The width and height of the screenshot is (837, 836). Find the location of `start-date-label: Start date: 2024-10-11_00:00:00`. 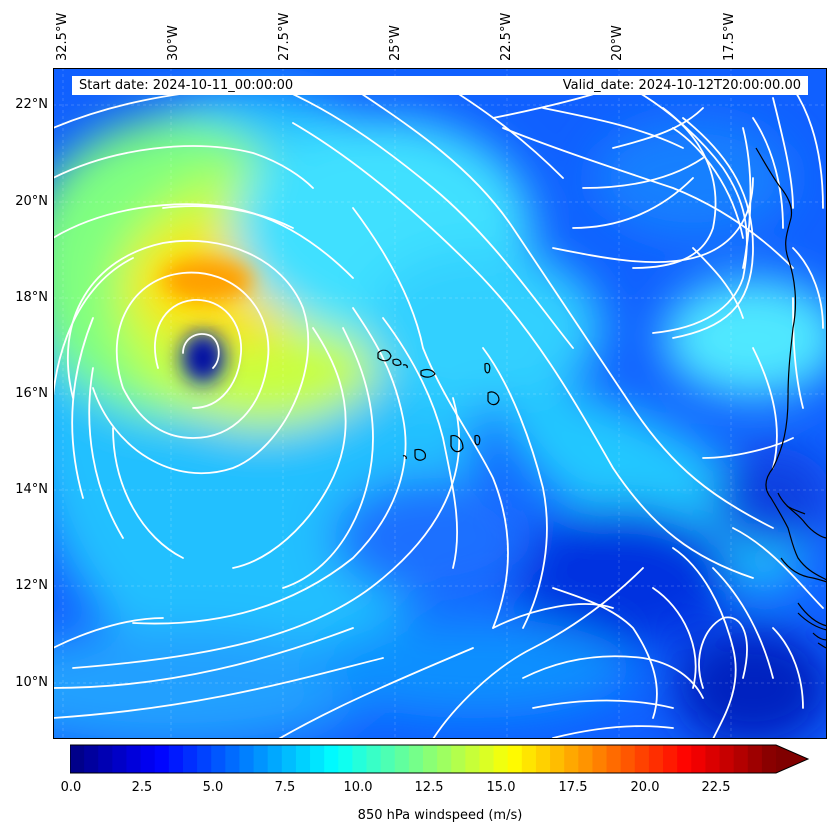

start-date-label: Start date: 2024-10-11_00:00:00 is located at coordinates (186, 85).